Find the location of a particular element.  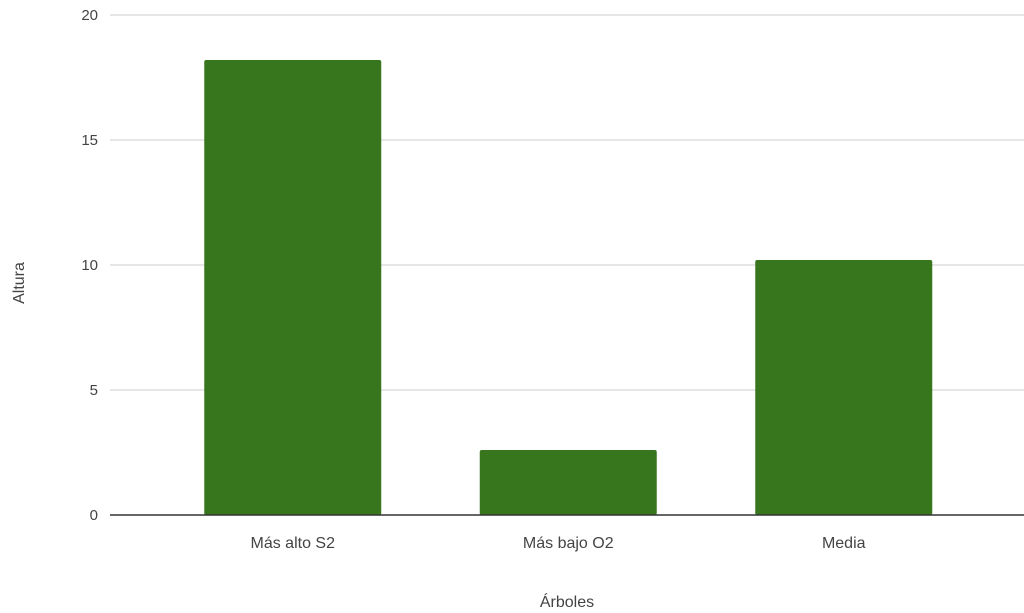

y-tick-labels: 0 5 10 15 20 is located at coordinates (89, 265).